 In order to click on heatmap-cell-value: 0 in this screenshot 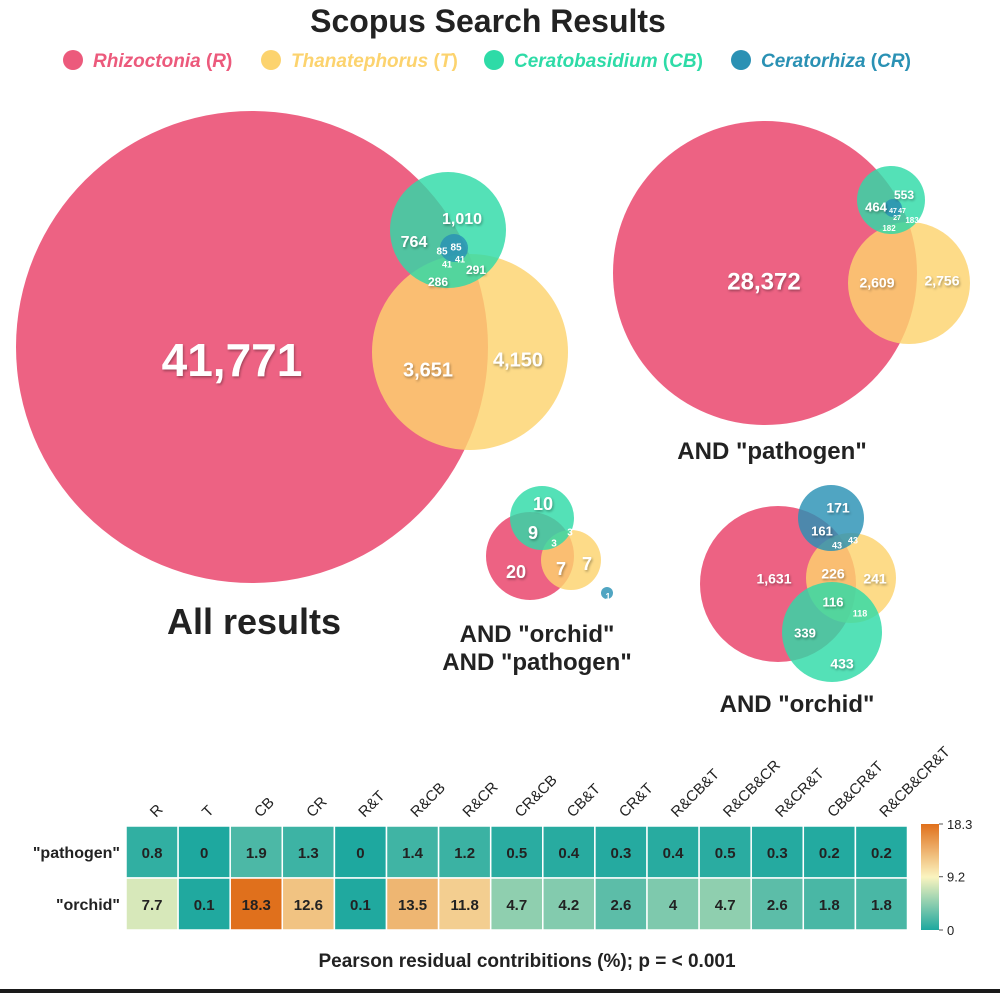, I will do `click(204, 853)`.